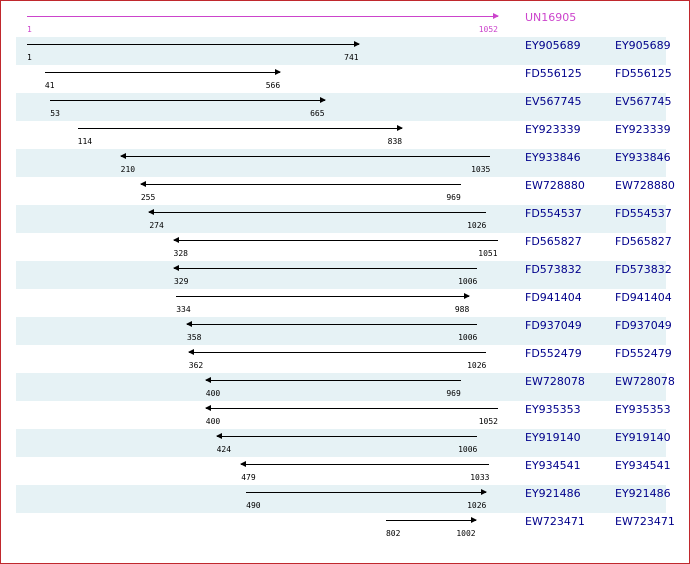 This screenshot has width=690, height=564. Describe the element at coordinates (643, 269) in the screenshot. I see `alignment-link: FD573832` at that location.